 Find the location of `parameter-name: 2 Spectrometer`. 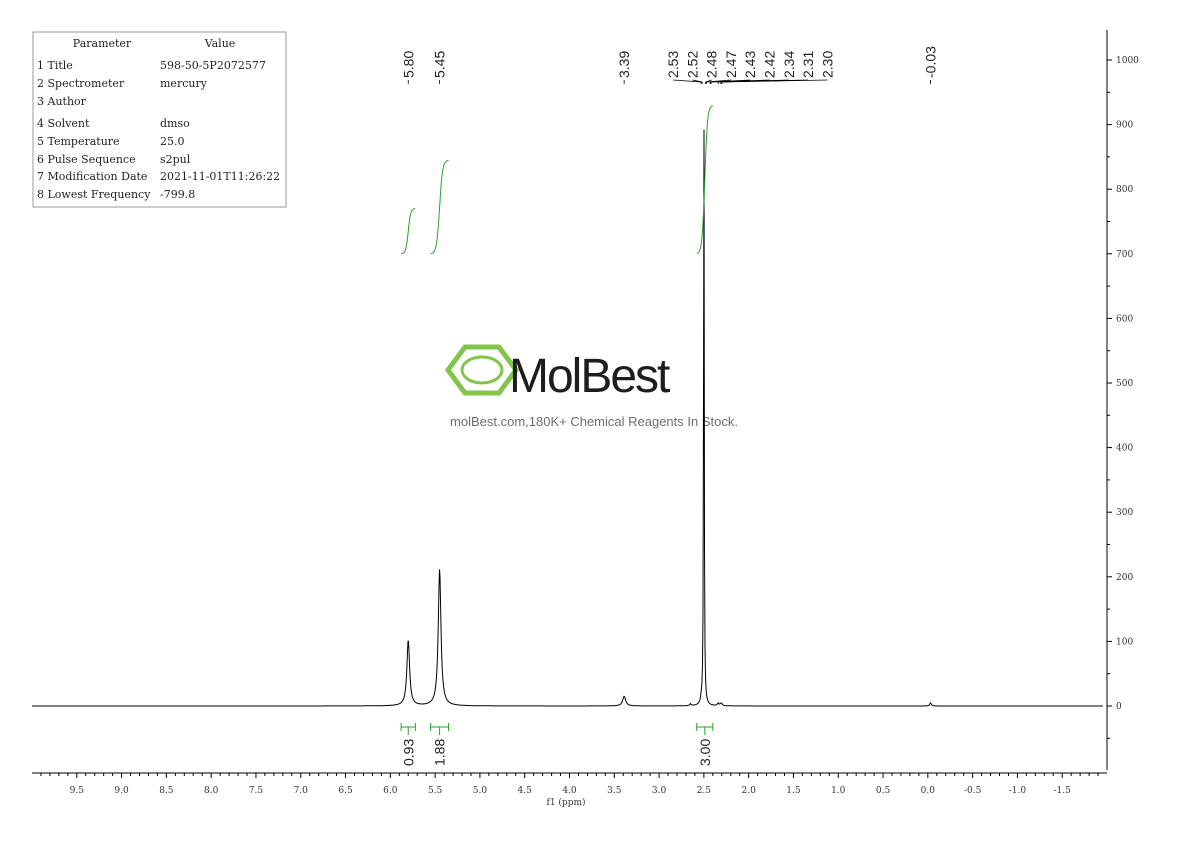

parameter-name: 2 Spectrometer is located at coordinates (81, 83).